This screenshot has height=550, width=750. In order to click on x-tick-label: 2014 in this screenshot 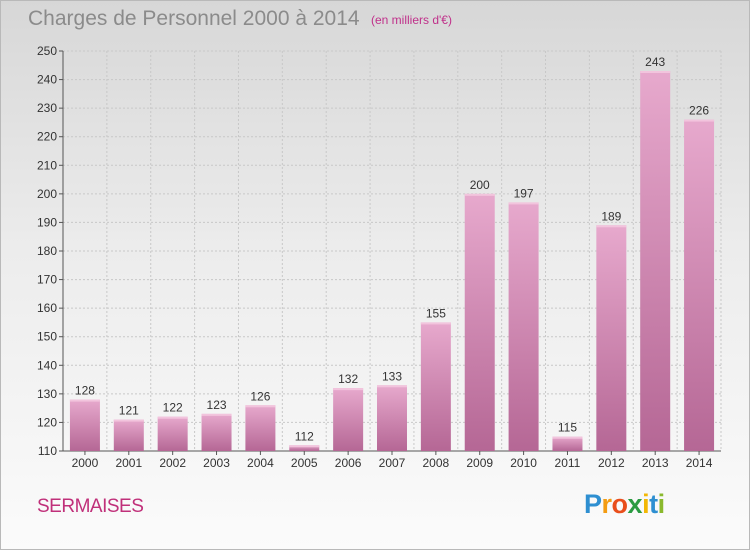, I will do `click(699, 463)`.